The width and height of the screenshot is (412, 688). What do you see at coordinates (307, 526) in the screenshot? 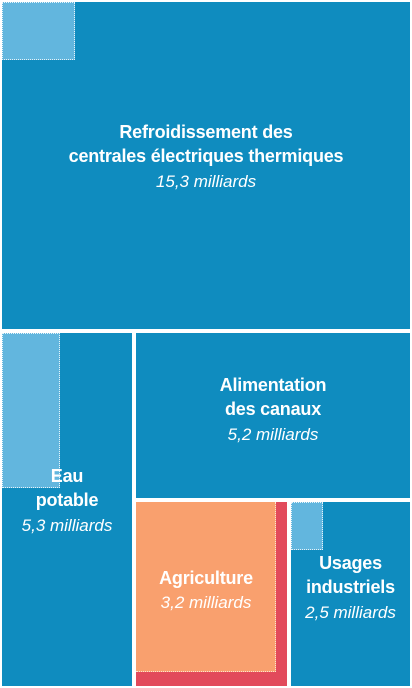
I see `tile-usages-industriels-inner` at bounding box center [307, 526].